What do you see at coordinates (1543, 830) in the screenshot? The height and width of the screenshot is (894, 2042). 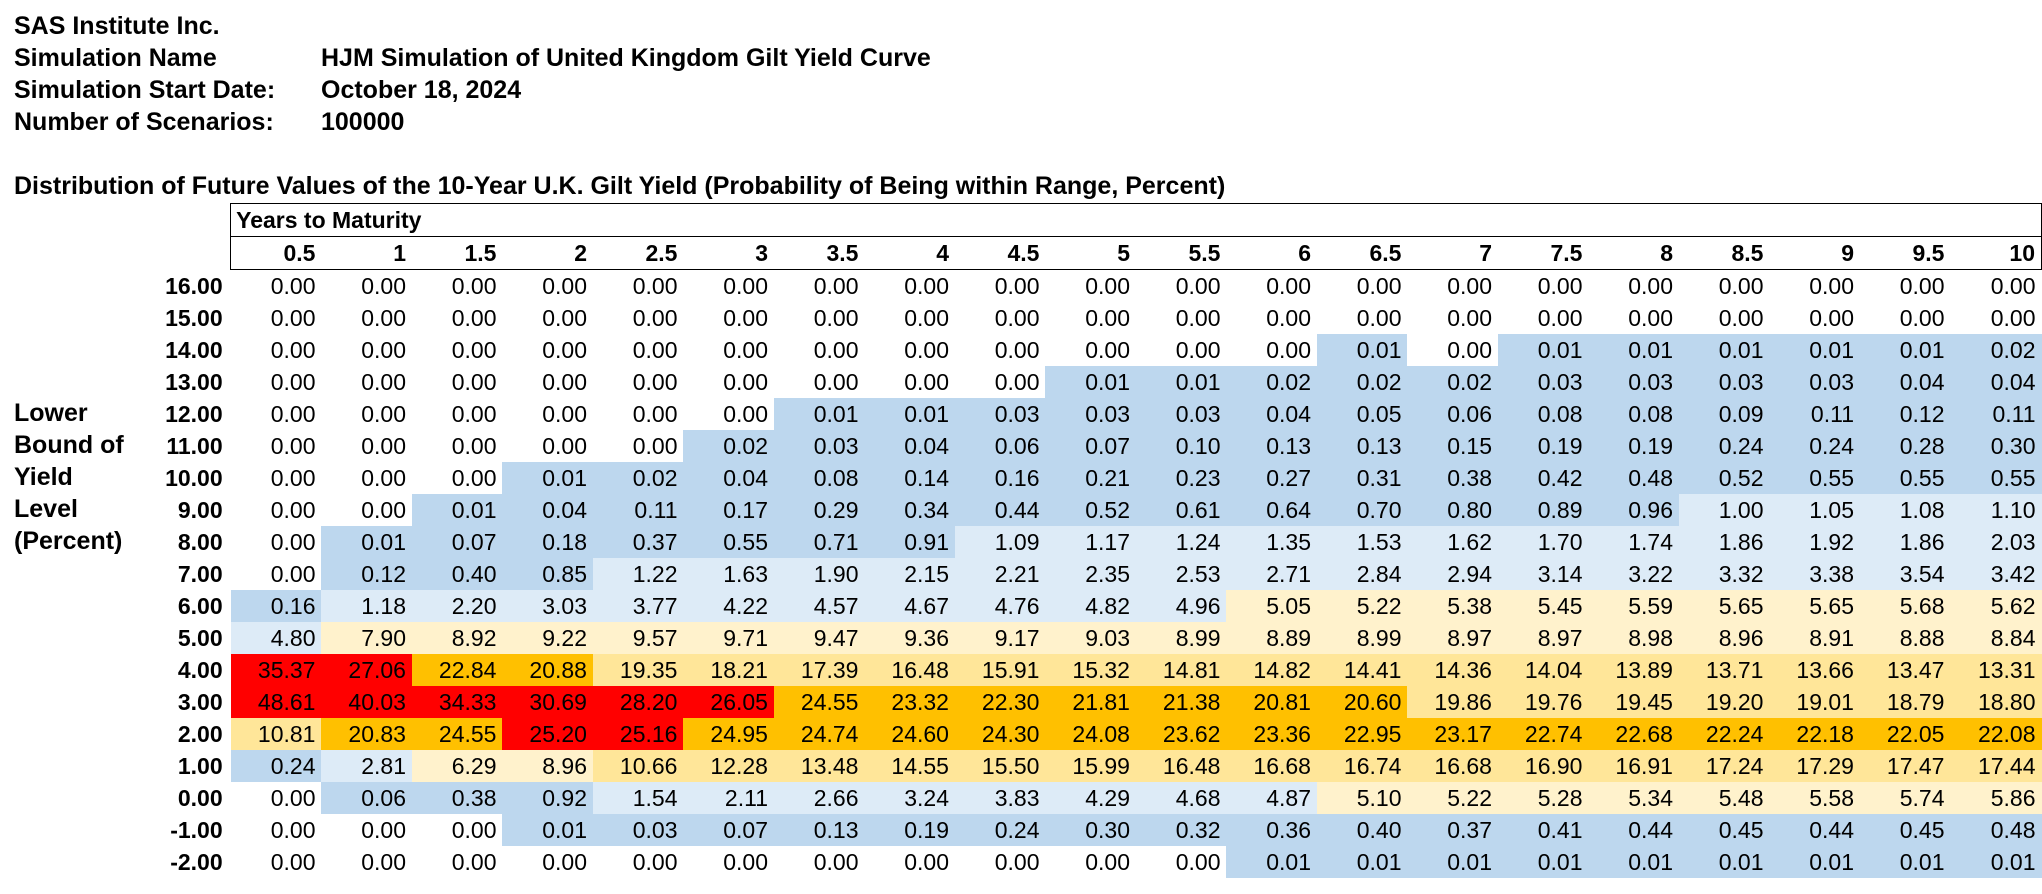 I see `probability-cell: 0.41` at bounding box center [1543, 830].